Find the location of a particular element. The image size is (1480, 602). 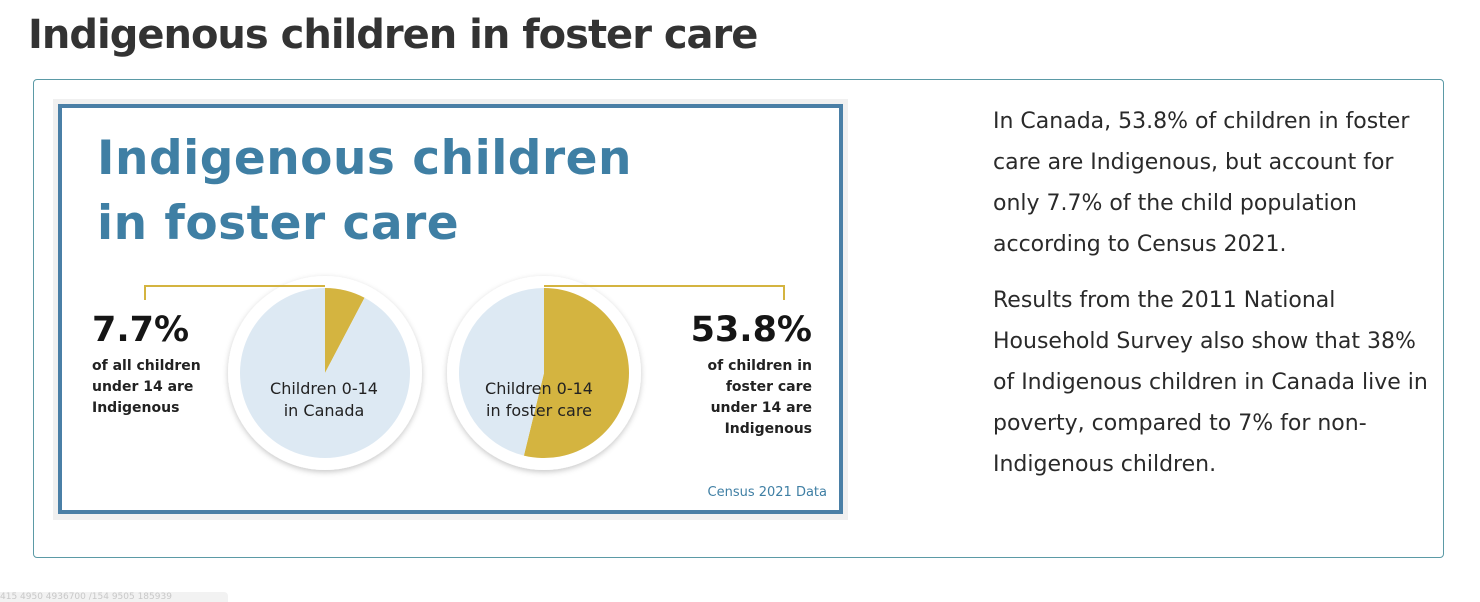

infographic-title: Indigenous children in foster care is located at coordinates (364, 191).